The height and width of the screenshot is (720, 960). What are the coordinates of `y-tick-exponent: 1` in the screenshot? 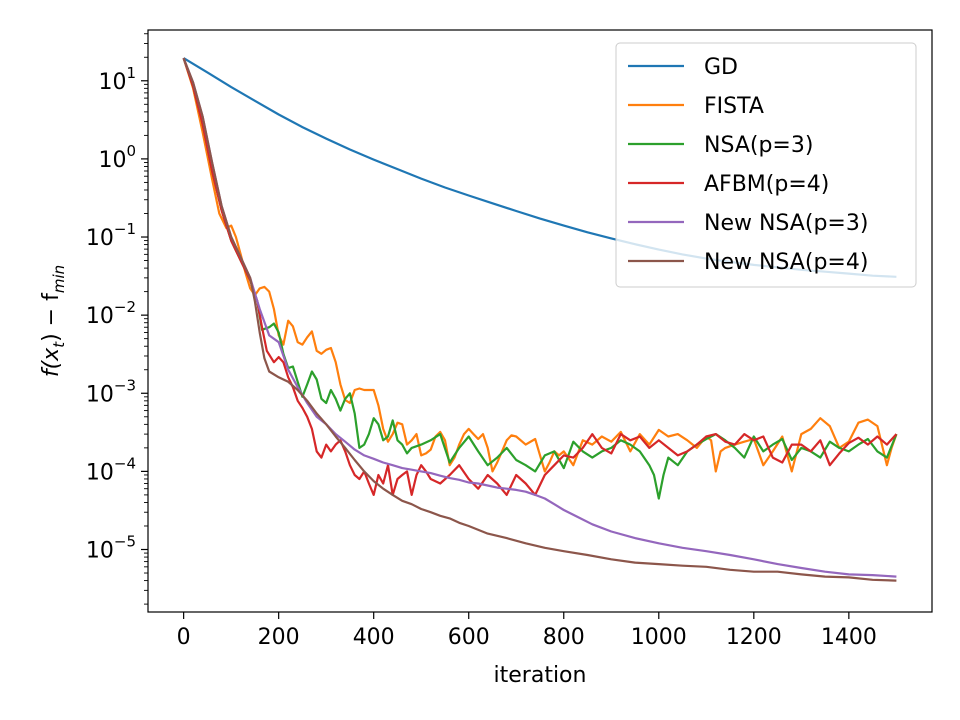 It's located at (131, 73).